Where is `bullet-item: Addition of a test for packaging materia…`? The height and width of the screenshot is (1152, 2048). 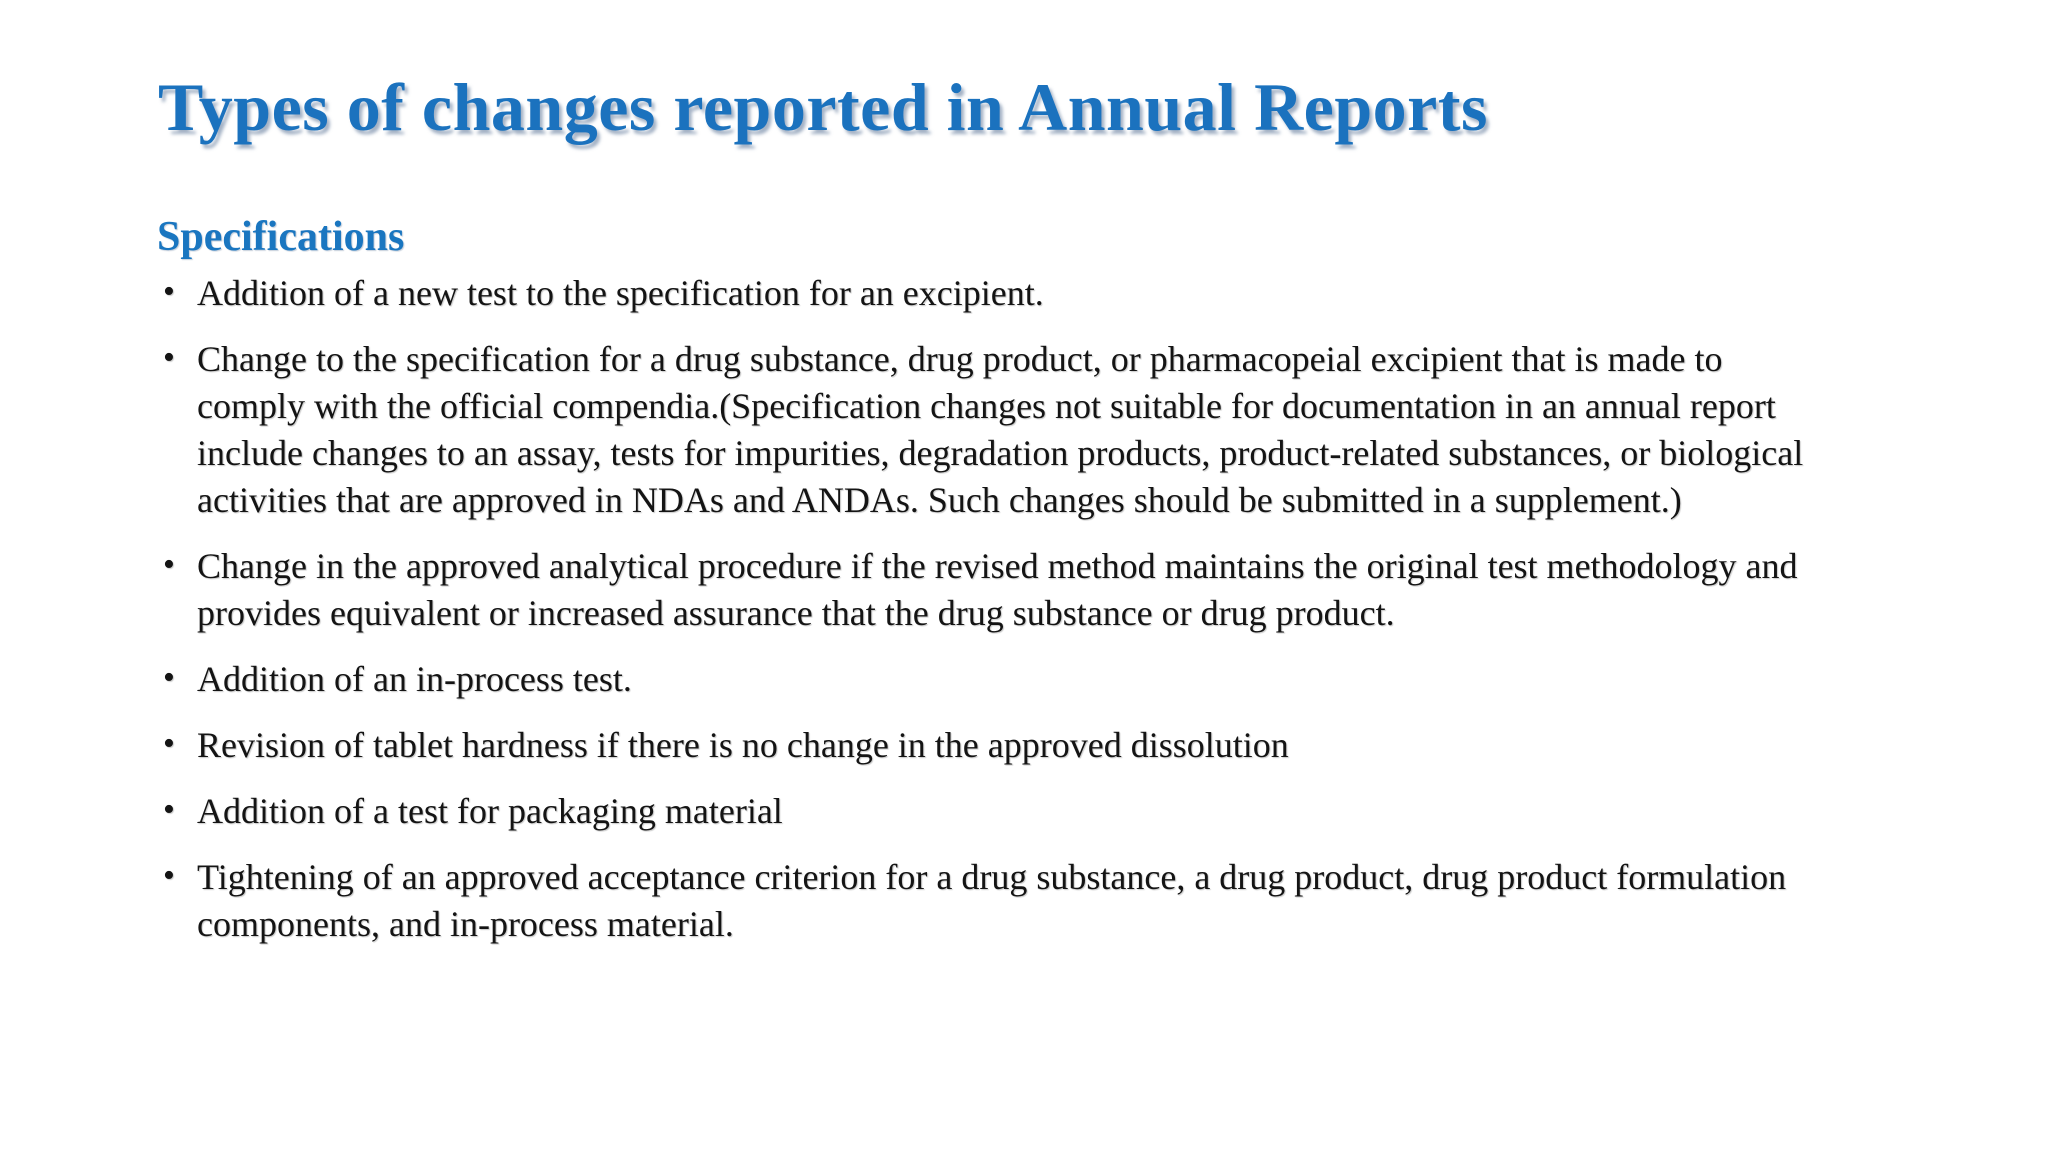
bullet-item: Addition of a test for packaging materia… is located at coordinates (998, 810).